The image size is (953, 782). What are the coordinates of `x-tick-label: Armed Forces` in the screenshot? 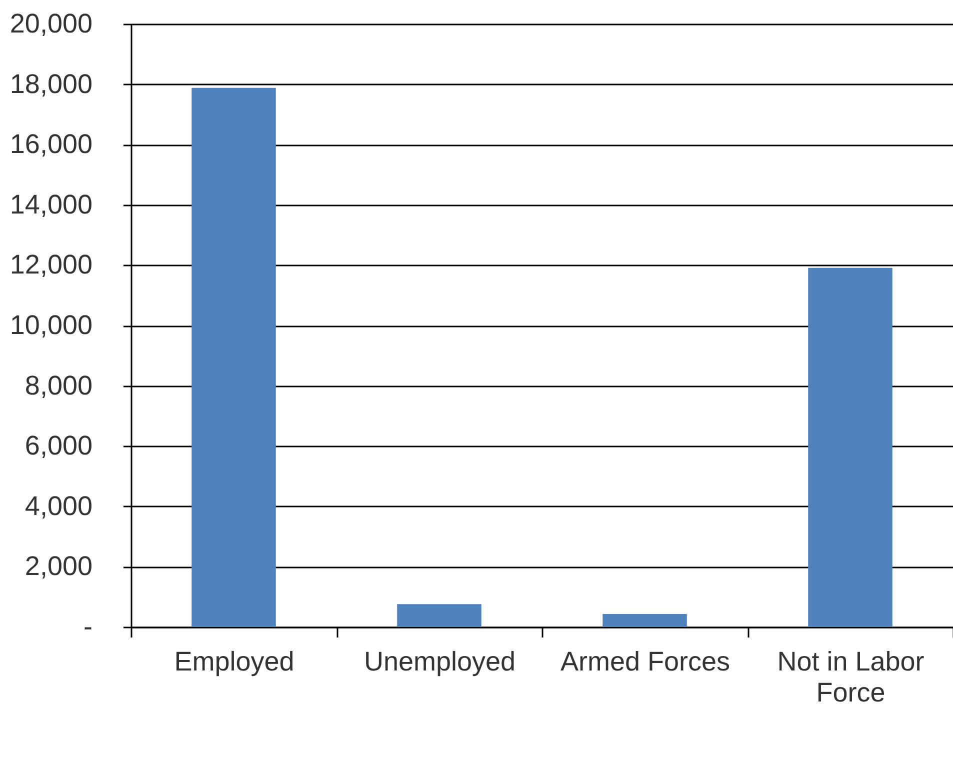 It's located at (645, 661).